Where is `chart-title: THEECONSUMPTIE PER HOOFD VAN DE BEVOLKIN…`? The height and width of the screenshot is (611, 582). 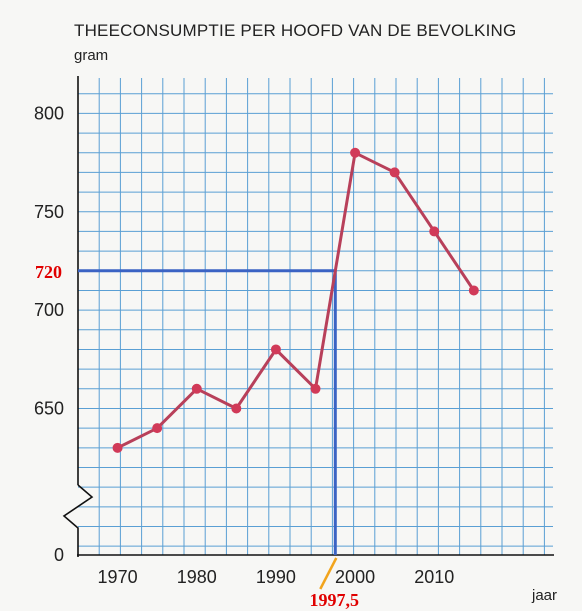 chart-title: THEECONSUMPTIE PER HOOFD VAN DE BEVOLKIN… is located at coordinates (295, 30).